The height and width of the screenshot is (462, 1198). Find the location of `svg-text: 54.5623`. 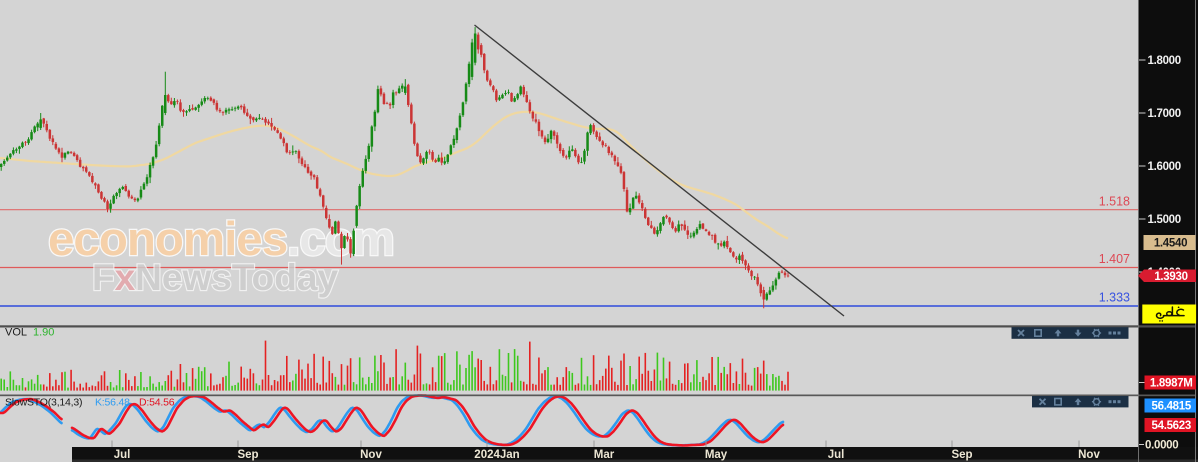

svg-text: 54.5623 is located at coordinates (1171, 426).